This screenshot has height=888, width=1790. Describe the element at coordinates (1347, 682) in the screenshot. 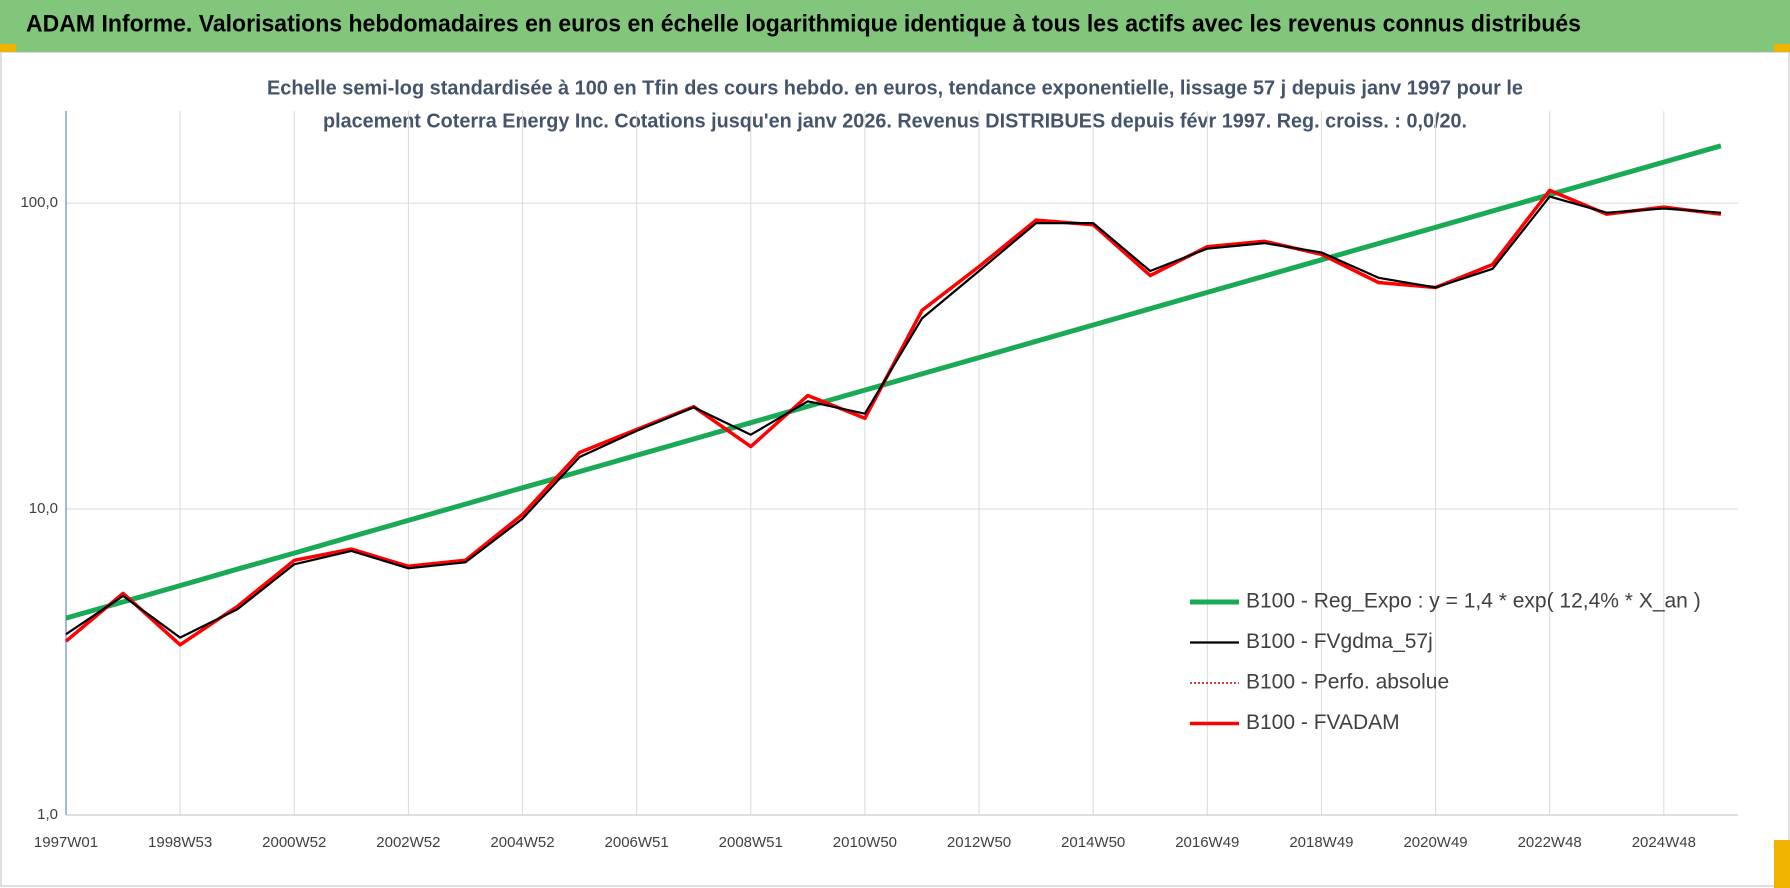

I see `legend-label: B100 - Perfo. absolue` at that location.